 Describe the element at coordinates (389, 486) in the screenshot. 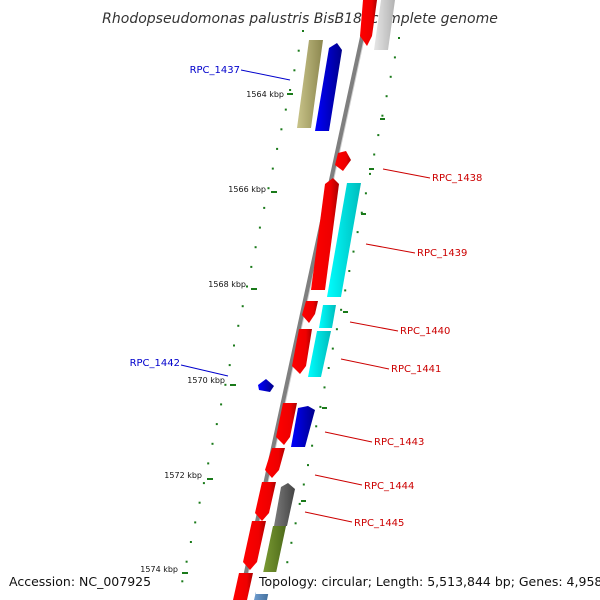

I see `gene-label-RPC_1444: RPC_1444` at that location.